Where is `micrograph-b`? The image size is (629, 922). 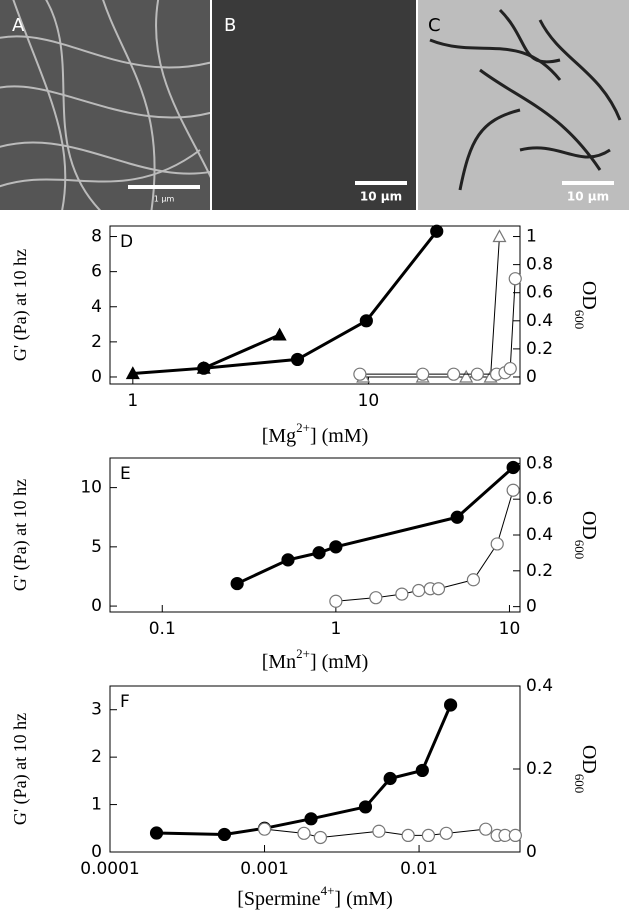 micrograph-b is located at coordinates (314, 105).